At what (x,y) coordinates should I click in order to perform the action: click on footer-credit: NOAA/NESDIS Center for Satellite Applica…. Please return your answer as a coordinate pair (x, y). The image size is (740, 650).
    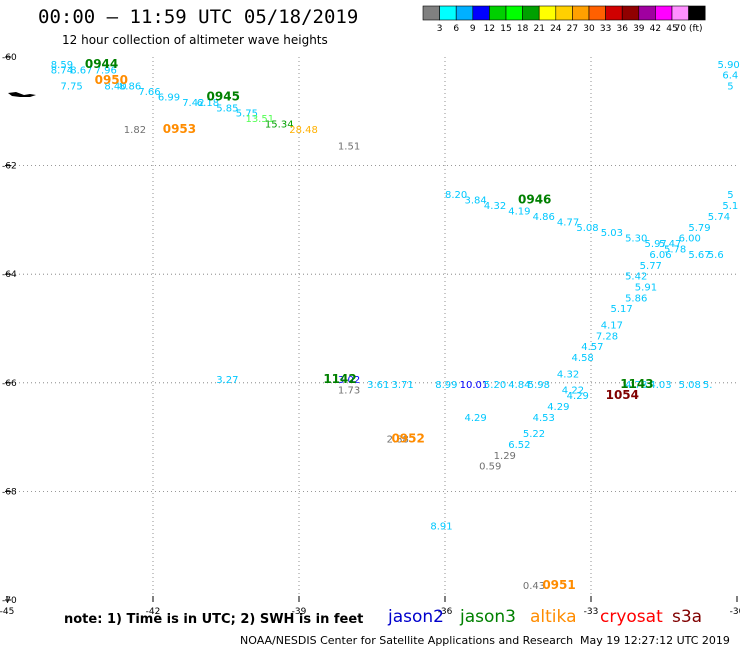
    Looking at the image, I should click on (407, 640).